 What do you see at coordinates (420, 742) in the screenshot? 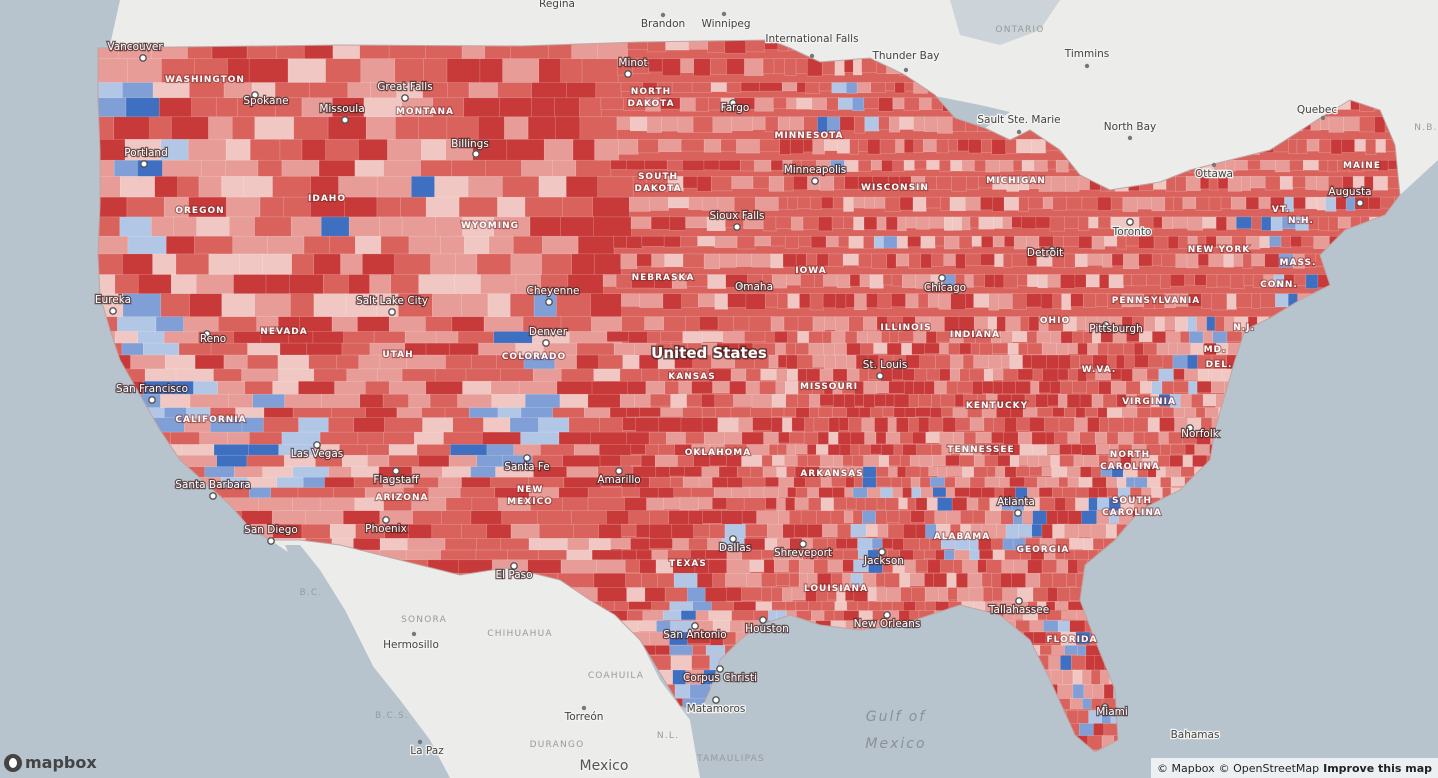
I see `place-marker` at bounding box center [420, 742].